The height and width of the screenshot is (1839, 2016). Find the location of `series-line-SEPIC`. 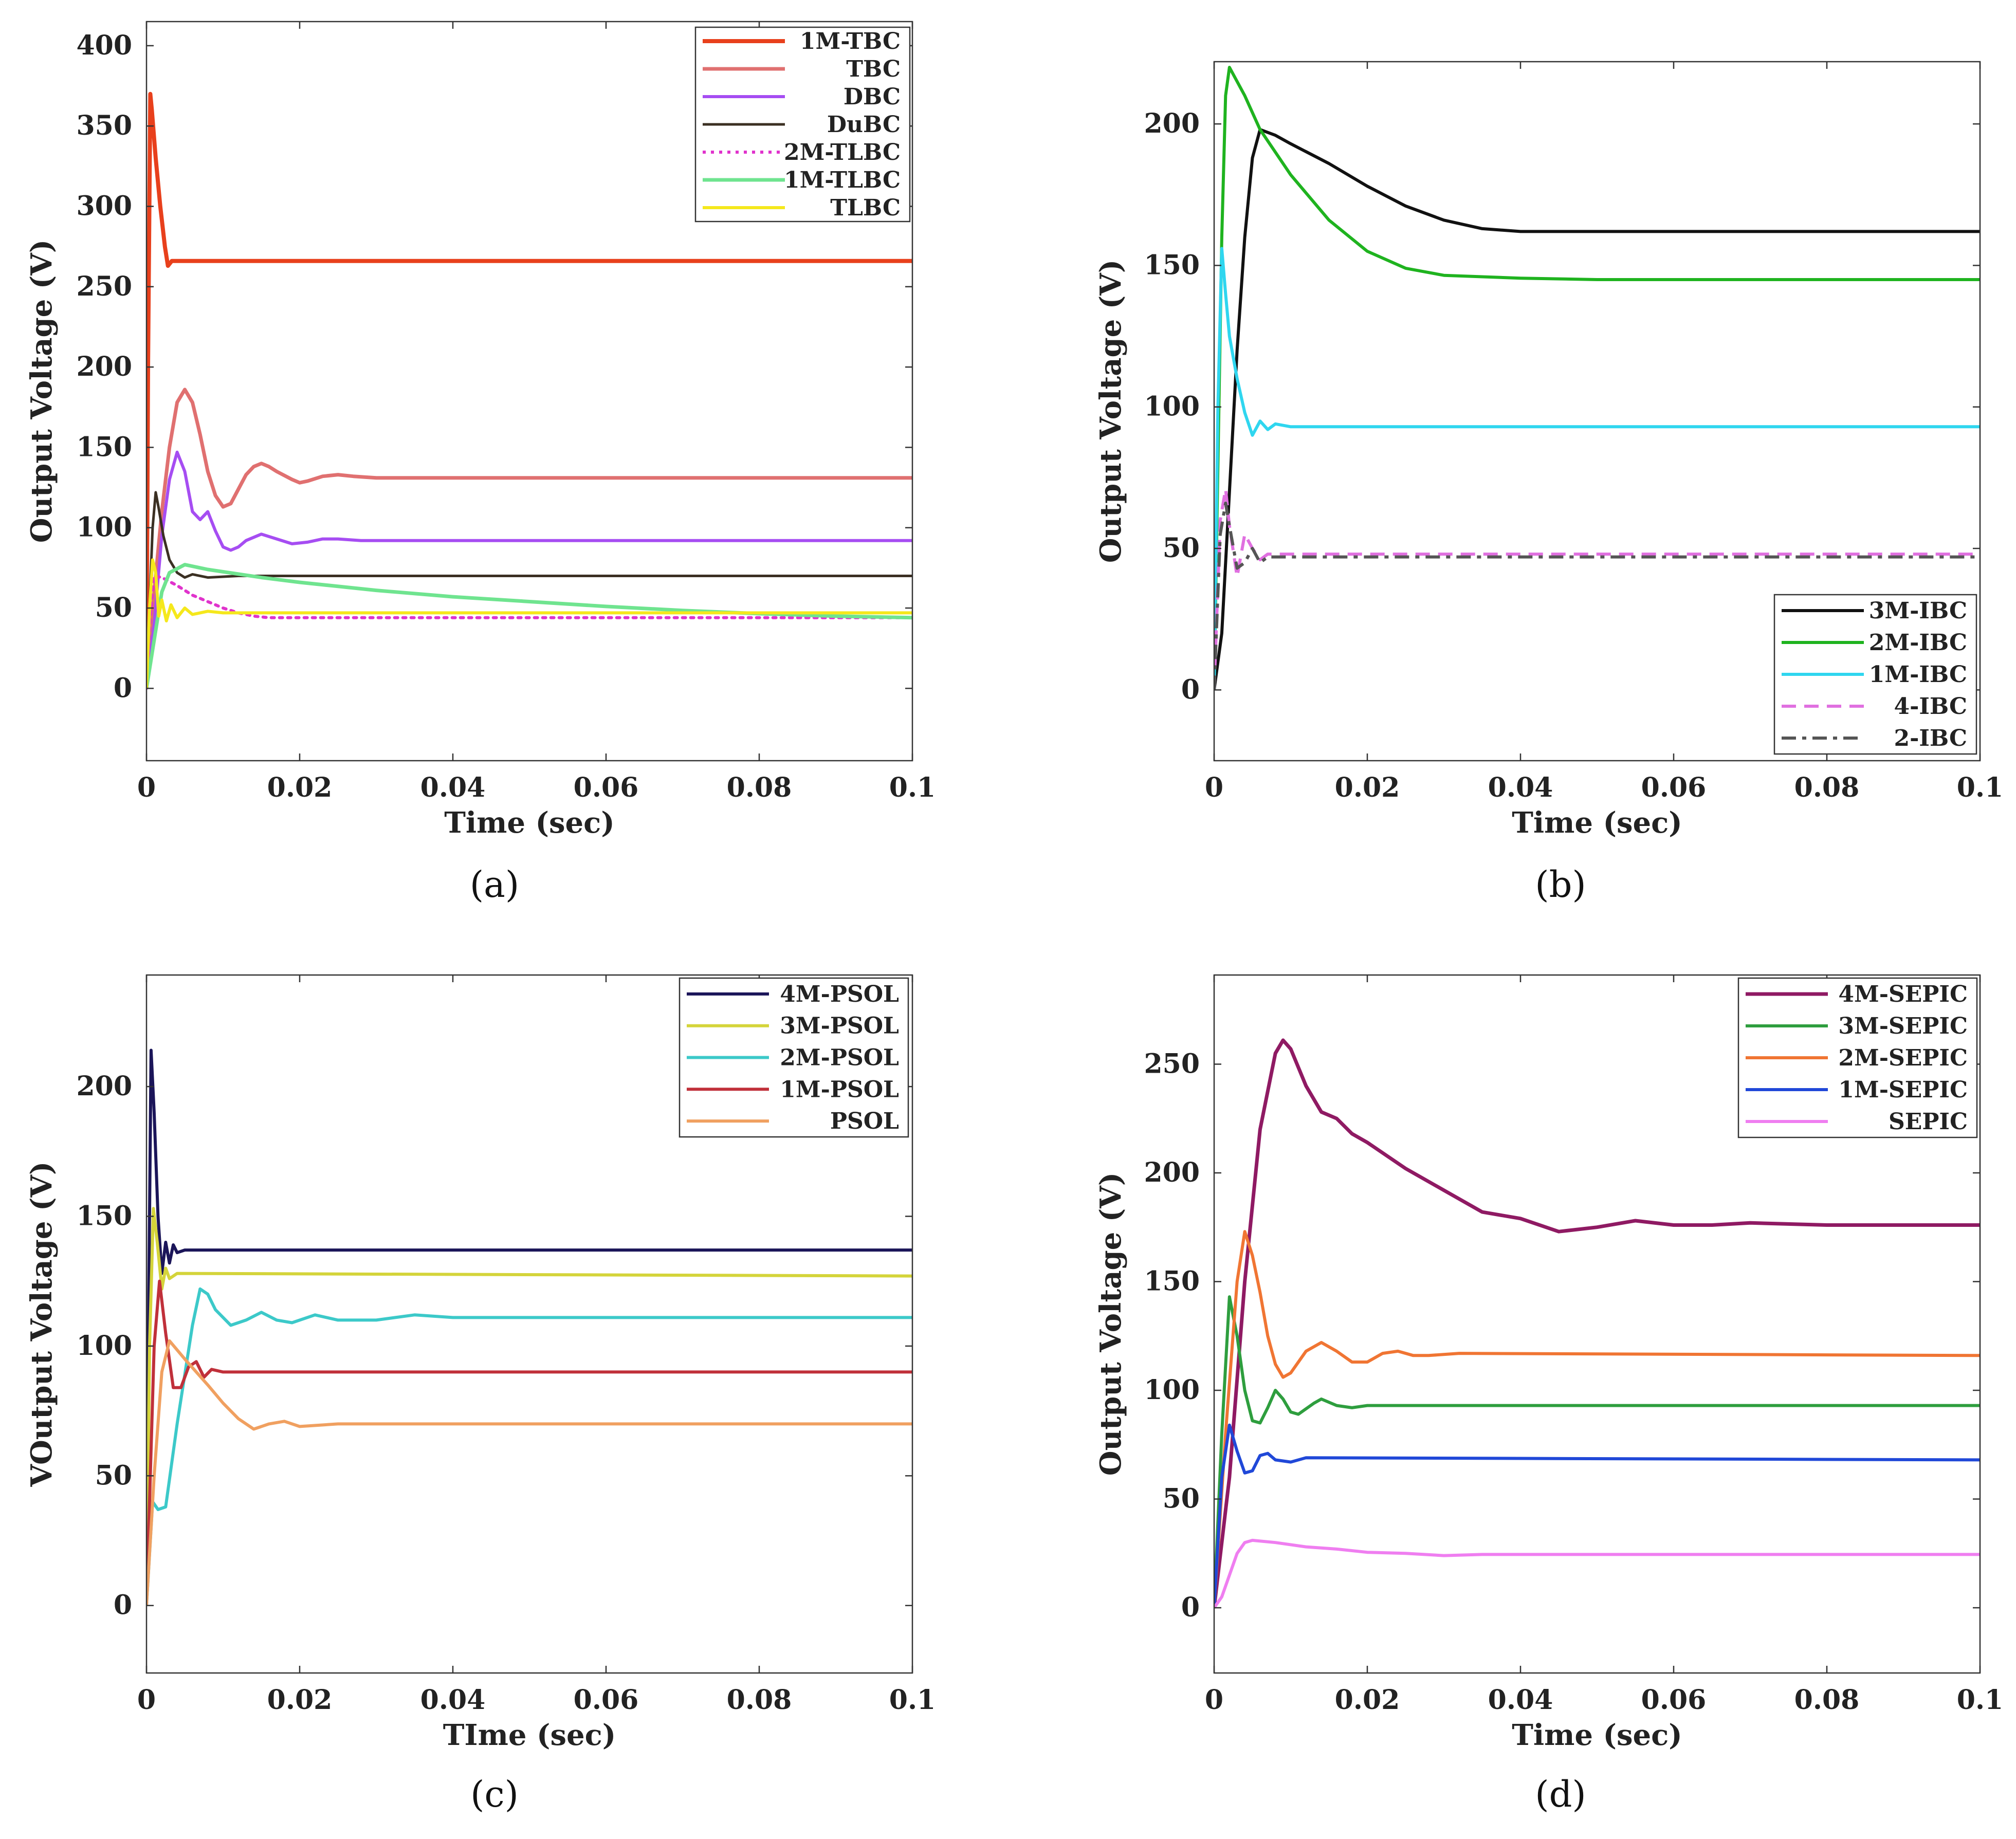

series-line-SEPIC is located at coordinates (1597, 1573).